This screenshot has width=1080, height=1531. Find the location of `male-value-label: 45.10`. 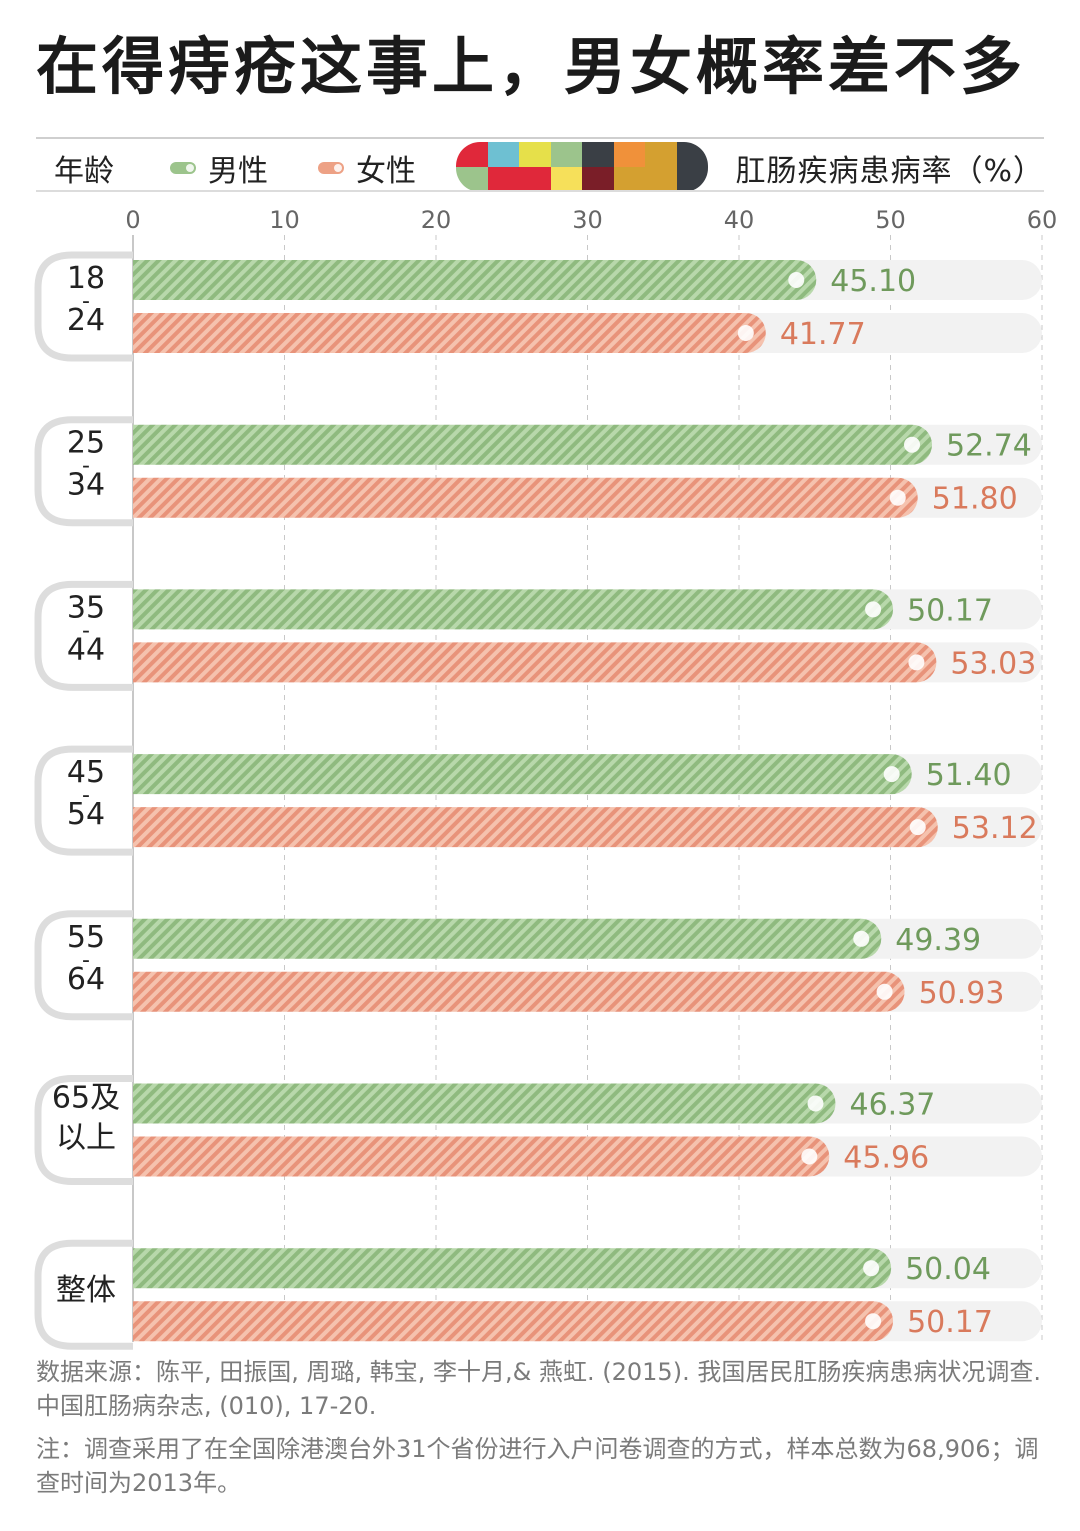

male-value-label: 45.10 is located at coordinates (873, 281).